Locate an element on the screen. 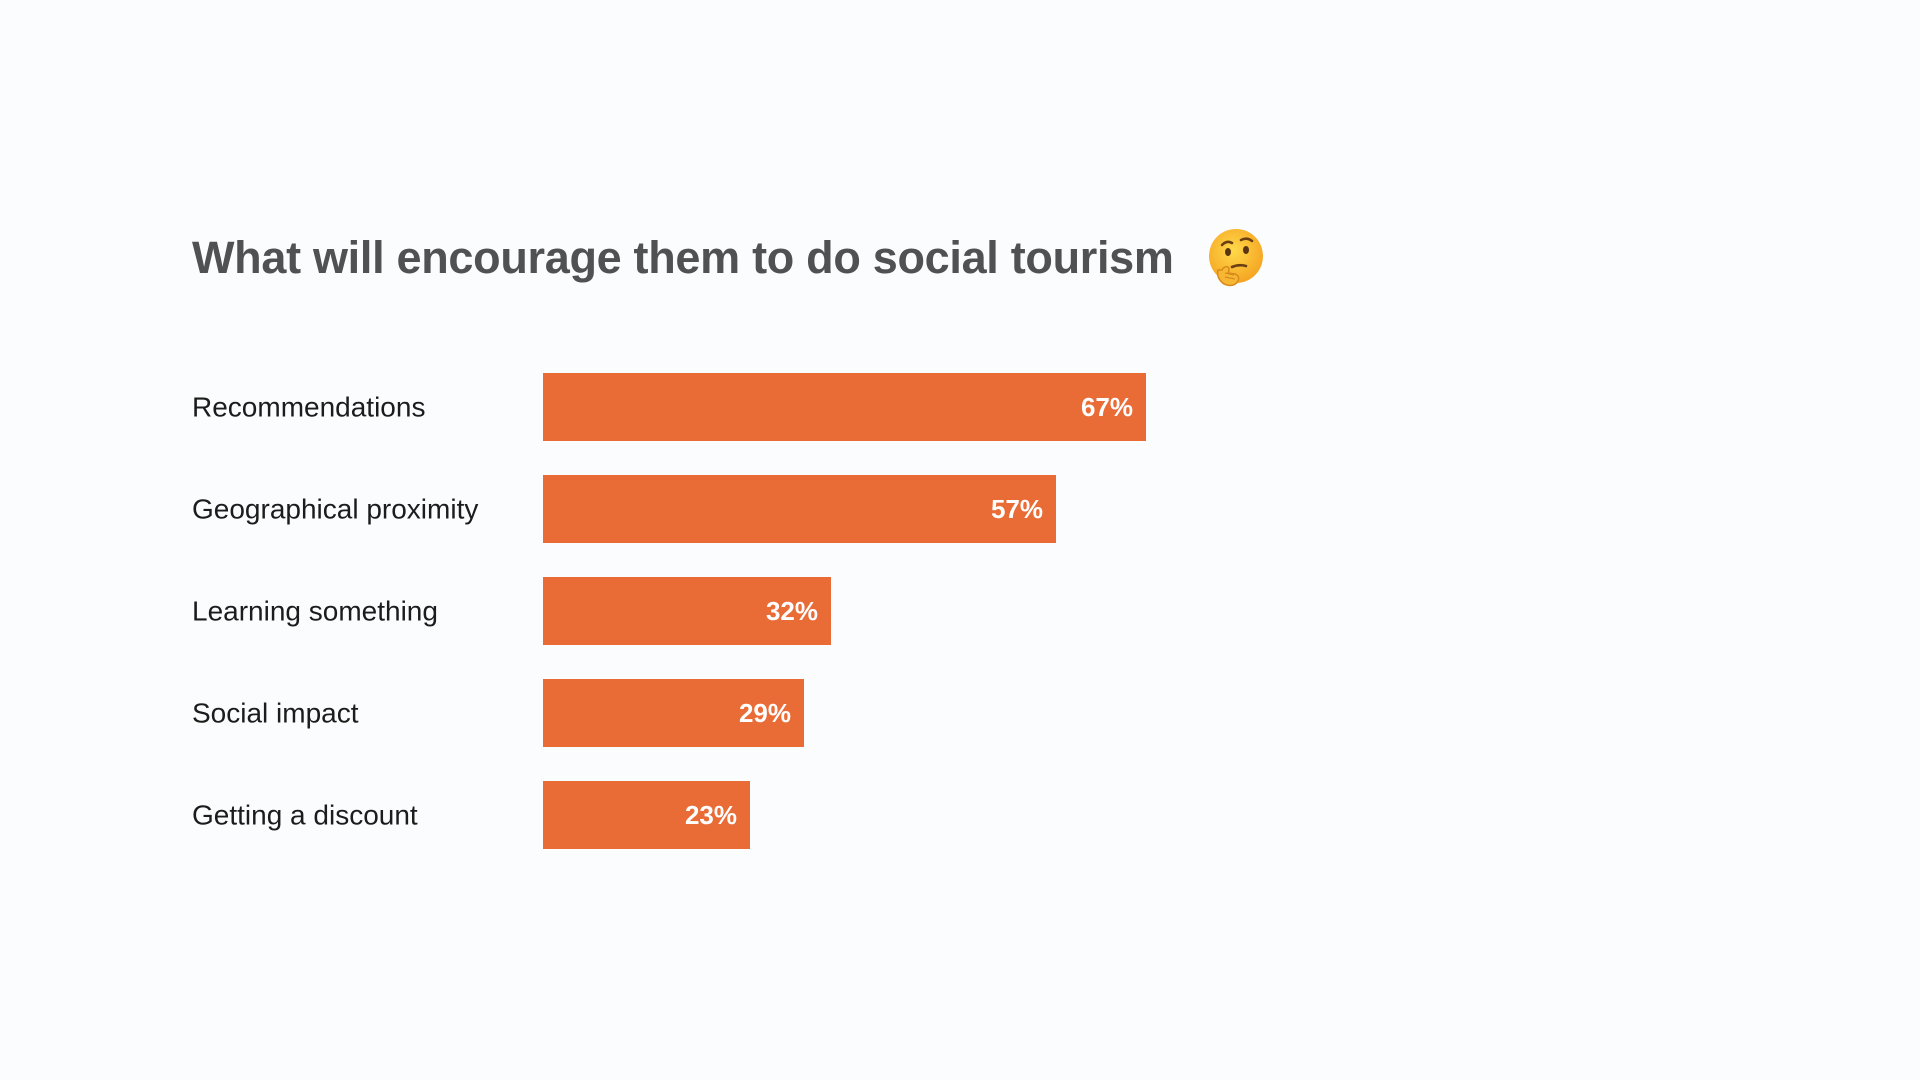 This screenshot has height=1080, width=1920. value-label: 67% is located at coordinates (1107, 407).